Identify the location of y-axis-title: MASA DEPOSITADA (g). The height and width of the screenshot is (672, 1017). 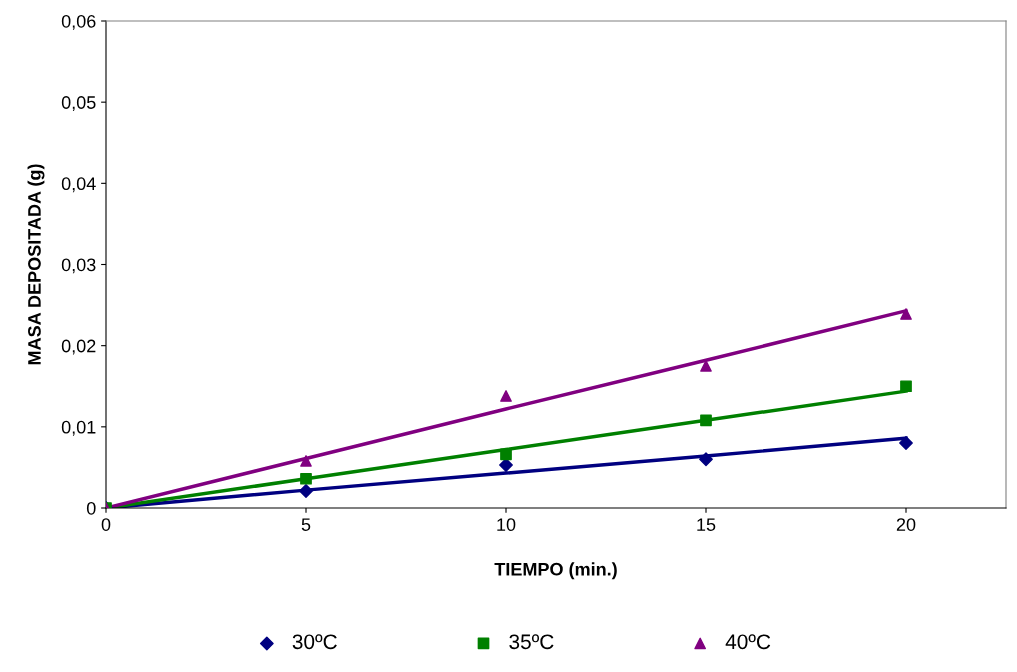
(36, 264).